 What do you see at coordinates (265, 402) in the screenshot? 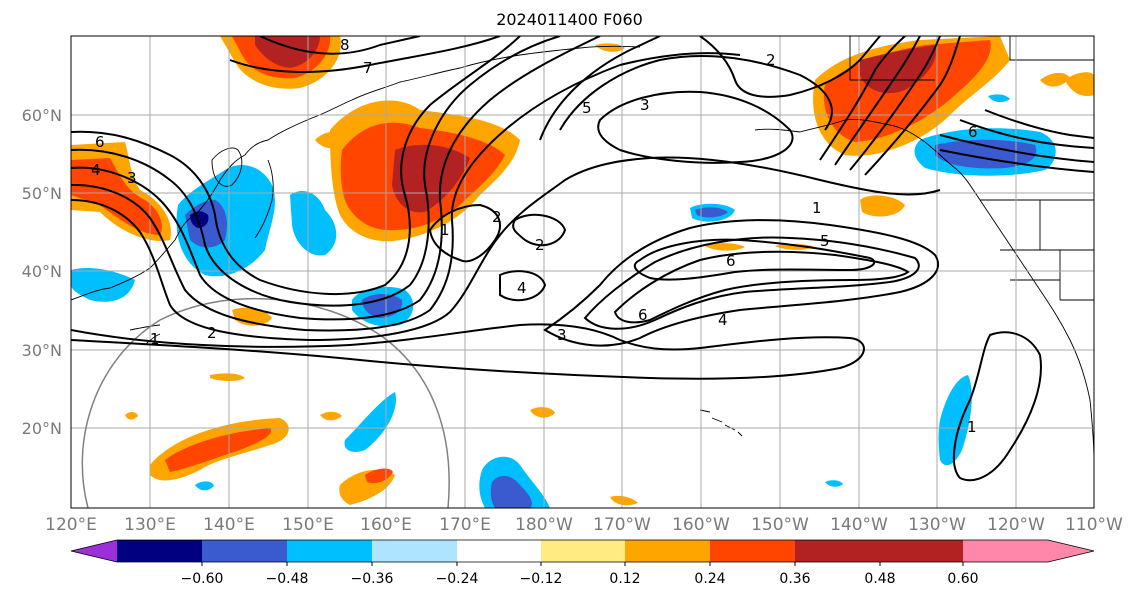
I see `range-ring` at bounding box center [265, 402].